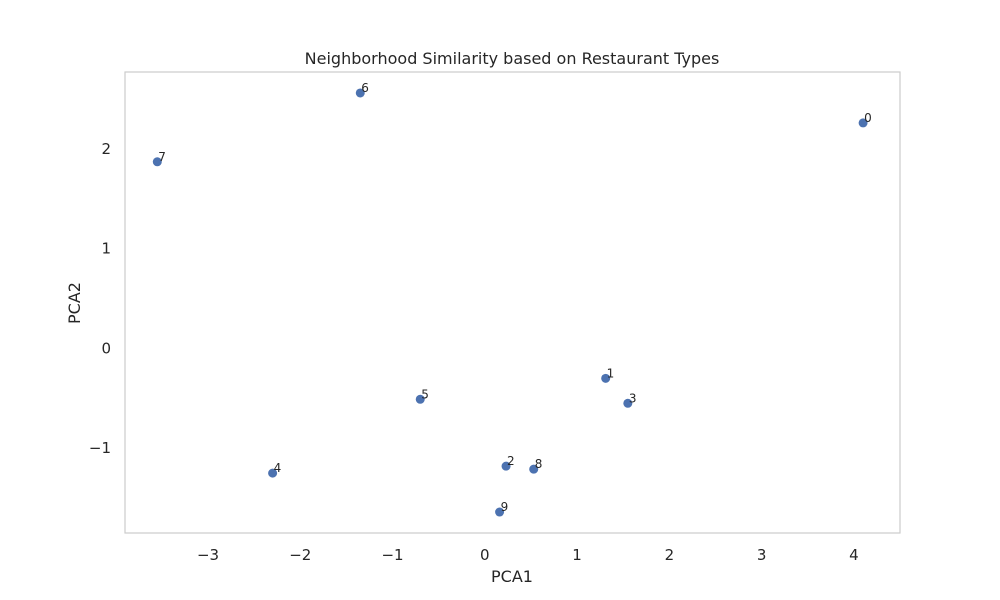 This screenshot has height=600, width=1000. Describe the element at coordinates (528, 555) in the screenshot. I see `x-tick-labels: −3 −2 −1 0 1 2 3 4` at that location.